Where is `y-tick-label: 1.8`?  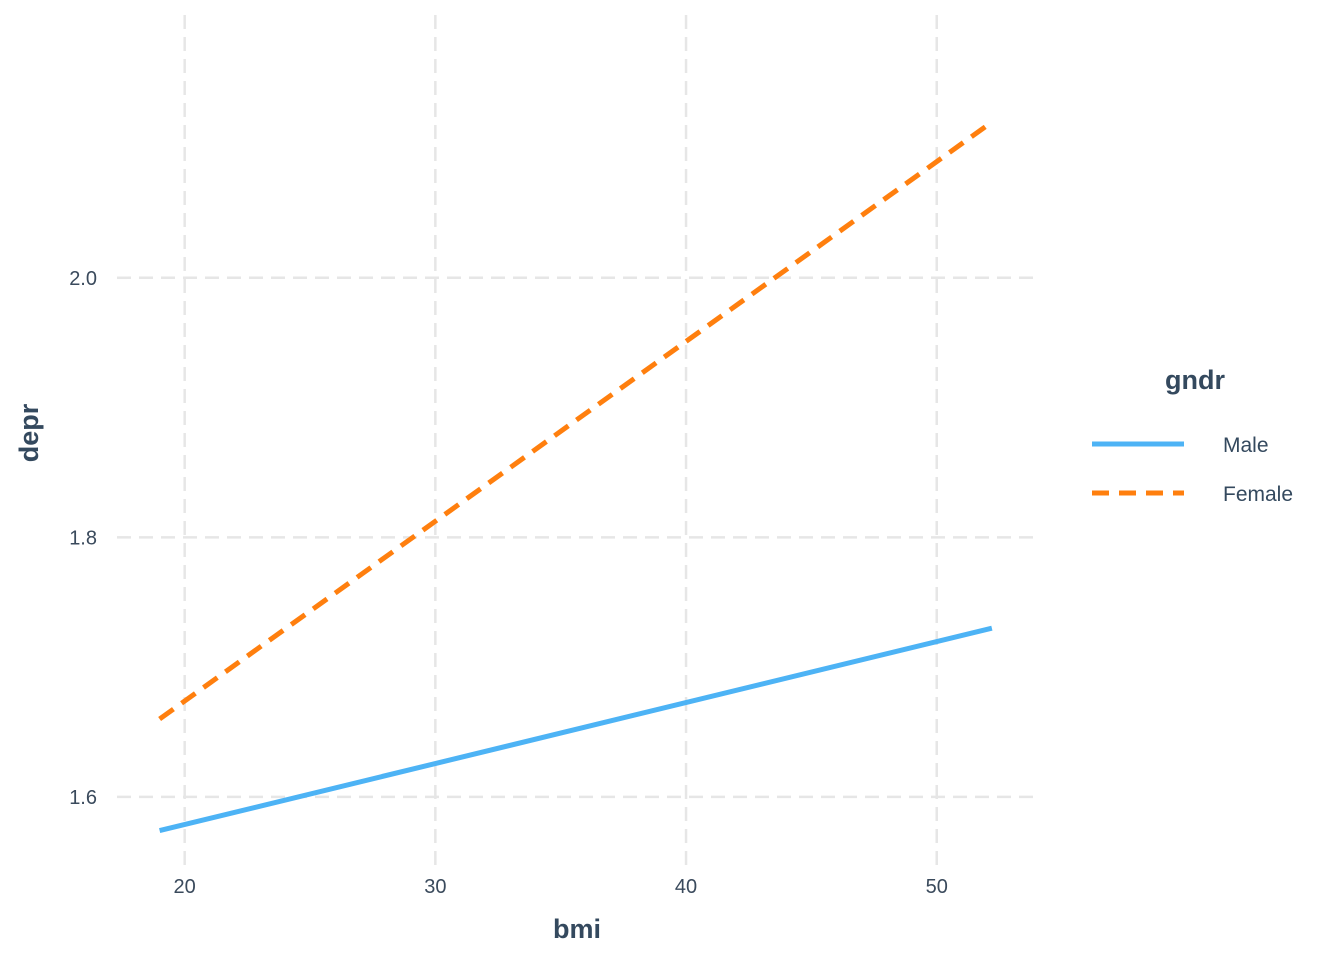
y-tick-label: 1.8 is located at coordinates (83, 538).